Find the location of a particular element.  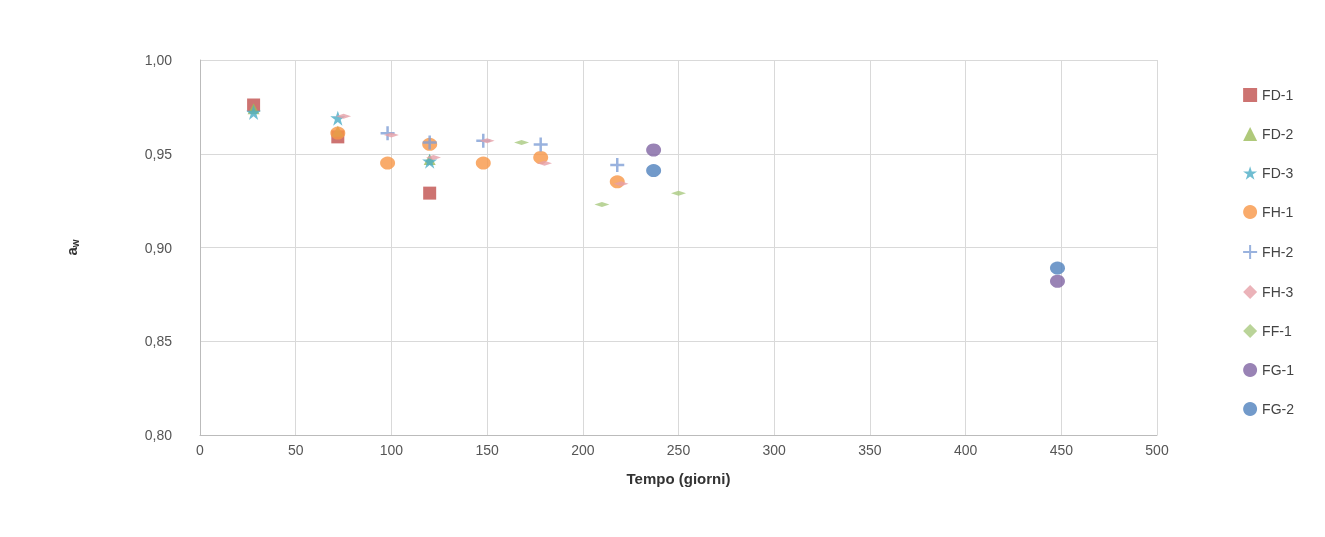

y-axis-title: aw is located at coordinates (71, 247).